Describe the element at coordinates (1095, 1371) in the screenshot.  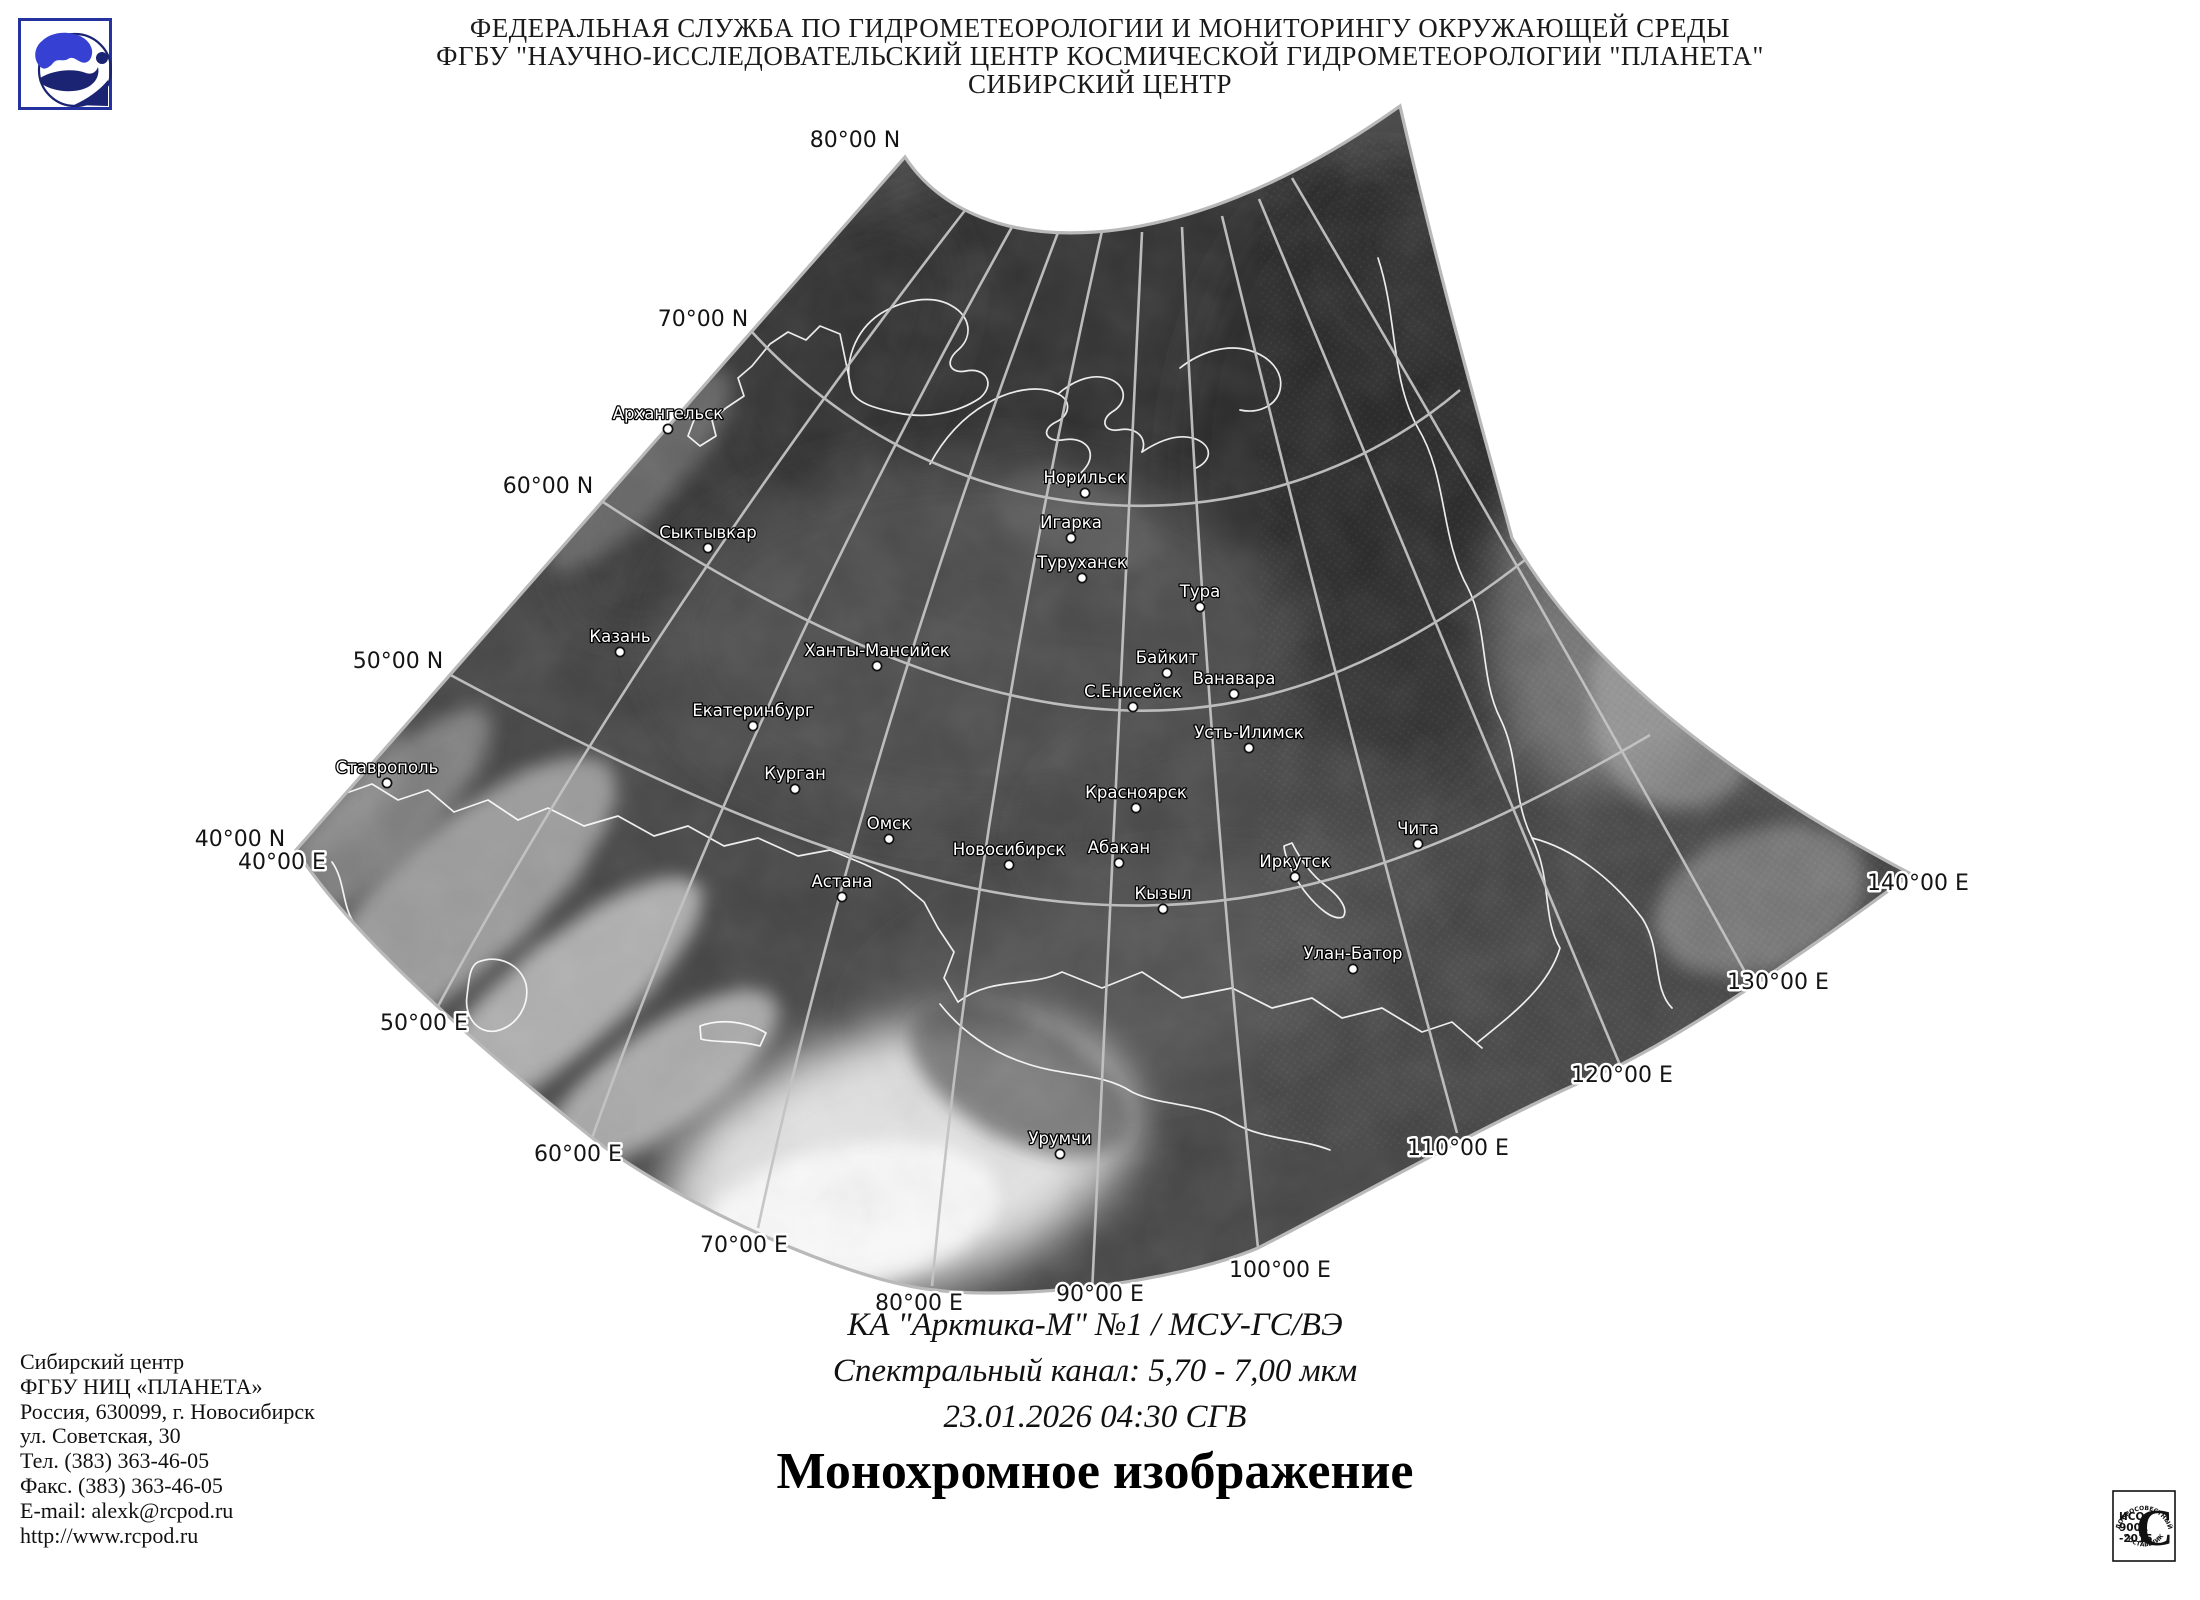
I see `spectral-channel: Спектральный канал: 5,70 - 7,00 мкм` at that location.